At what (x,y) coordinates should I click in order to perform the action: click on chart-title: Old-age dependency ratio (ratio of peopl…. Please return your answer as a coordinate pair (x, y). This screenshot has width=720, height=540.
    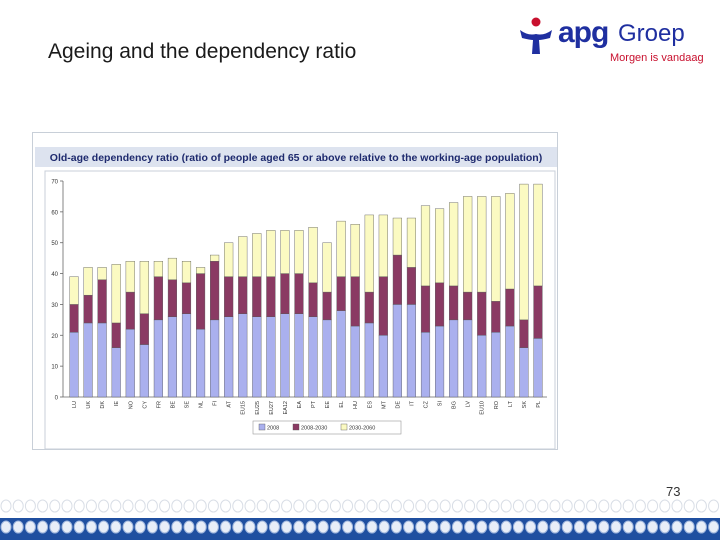
    Looking at the image, I should click on (296, 158).